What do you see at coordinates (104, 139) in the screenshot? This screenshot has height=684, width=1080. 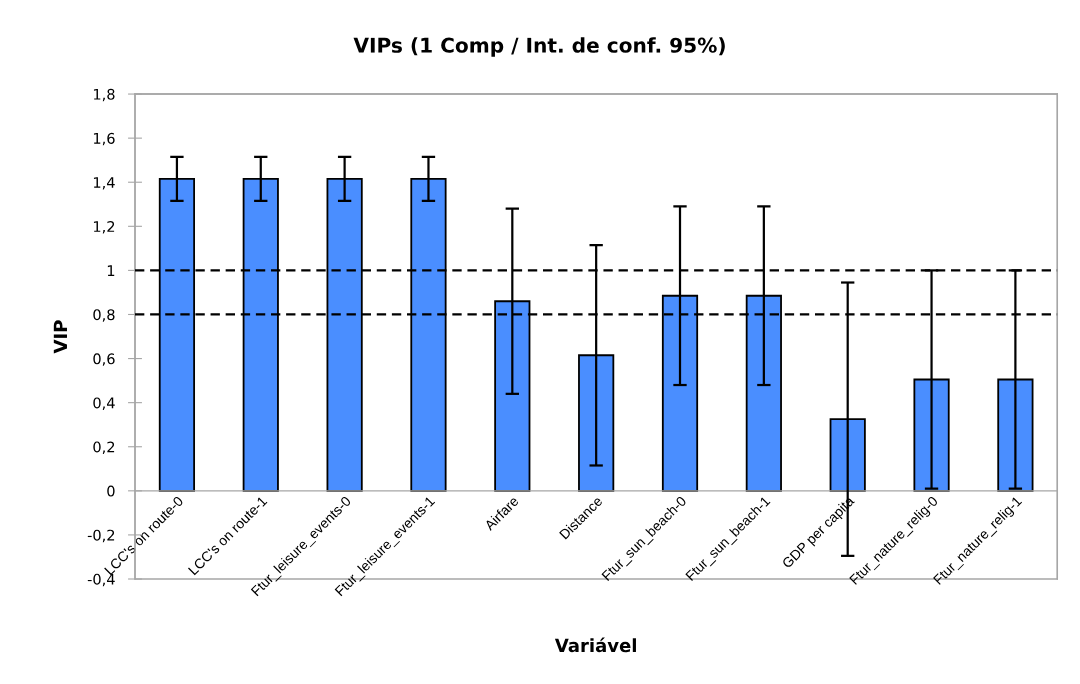 I see `y-tick-label: 1,6` at bounding box center [104, 139].